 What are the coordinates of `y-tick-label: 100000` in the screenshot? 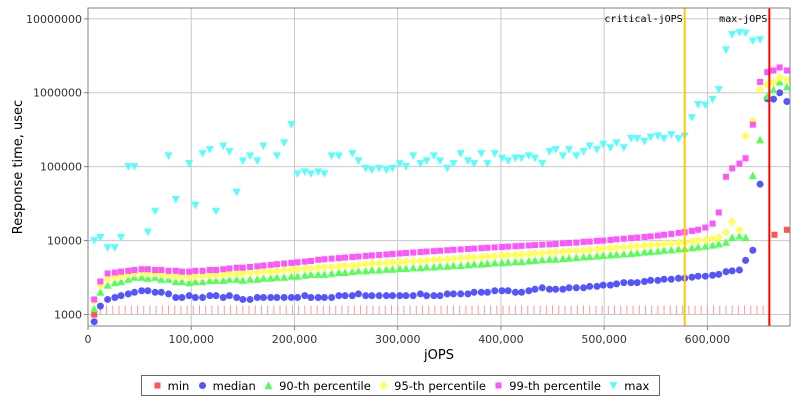 It's located at (61, 167).